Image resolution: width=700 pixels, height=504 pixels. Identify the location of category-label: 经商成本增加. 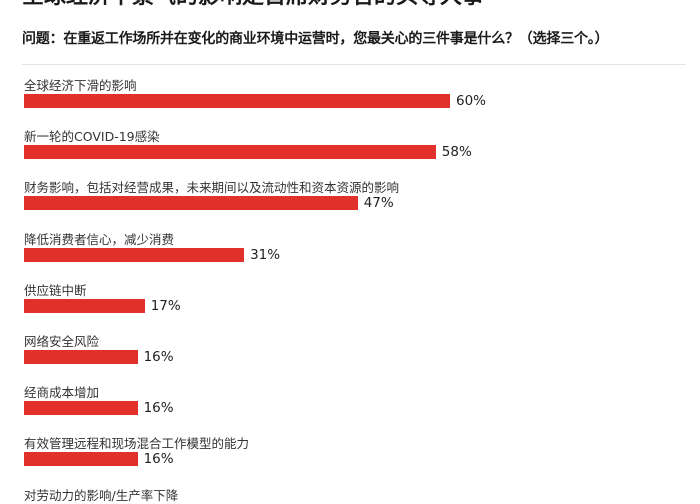
(62, 393).